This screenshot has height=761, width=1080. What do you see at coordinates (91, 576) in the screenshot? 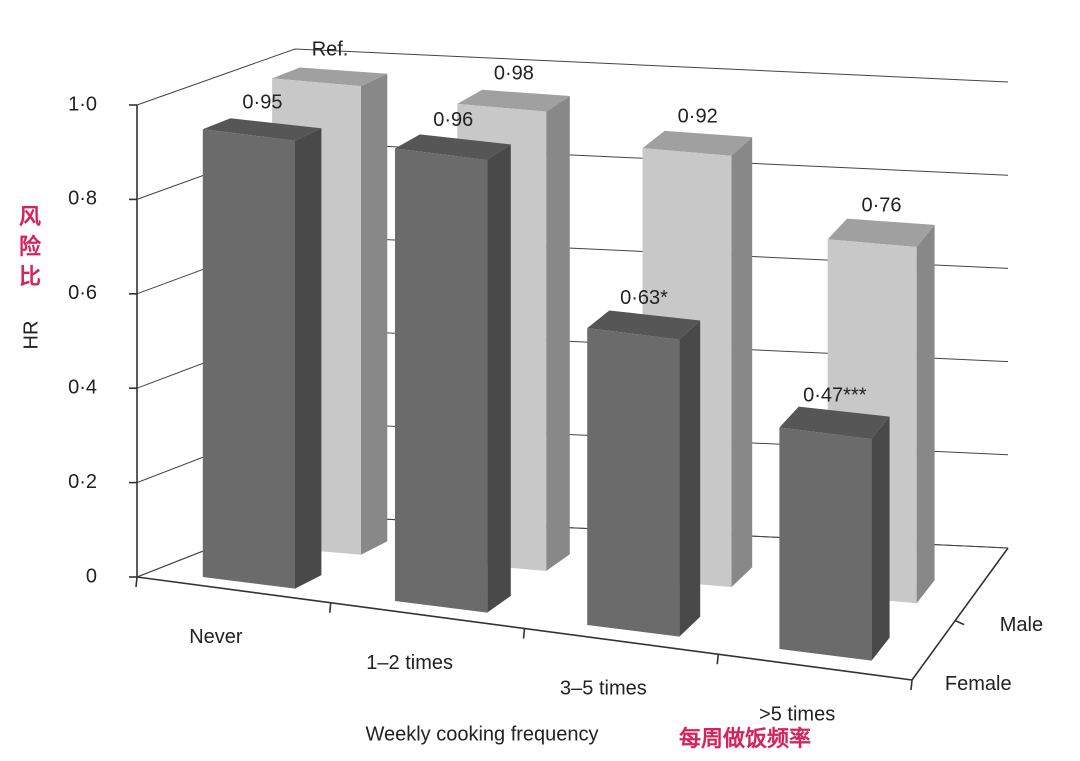
I see `y-tick-label: 0` at bounding box center [91, 576].